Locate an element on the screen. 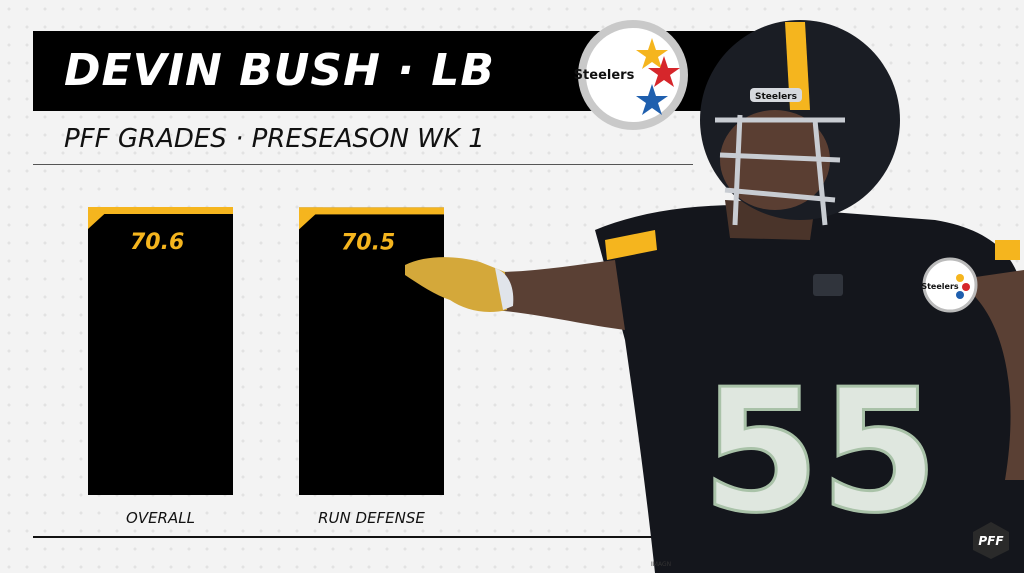 The image size is (1024, 573). photo-credit: IMAGN is located at coordinates (661, 564).